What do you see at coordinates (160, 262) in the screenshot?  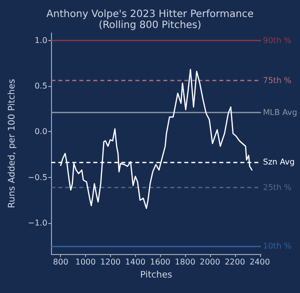 I see `x-tick-label: 1600` at bounding box center [160, 262].